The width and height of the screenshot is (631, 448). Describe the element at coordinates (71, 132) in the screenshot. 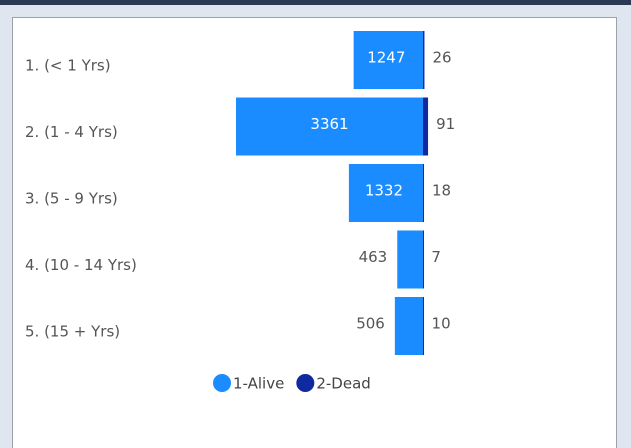

I see `category-label: 2. (1 - 4 Yrs)` at that location.